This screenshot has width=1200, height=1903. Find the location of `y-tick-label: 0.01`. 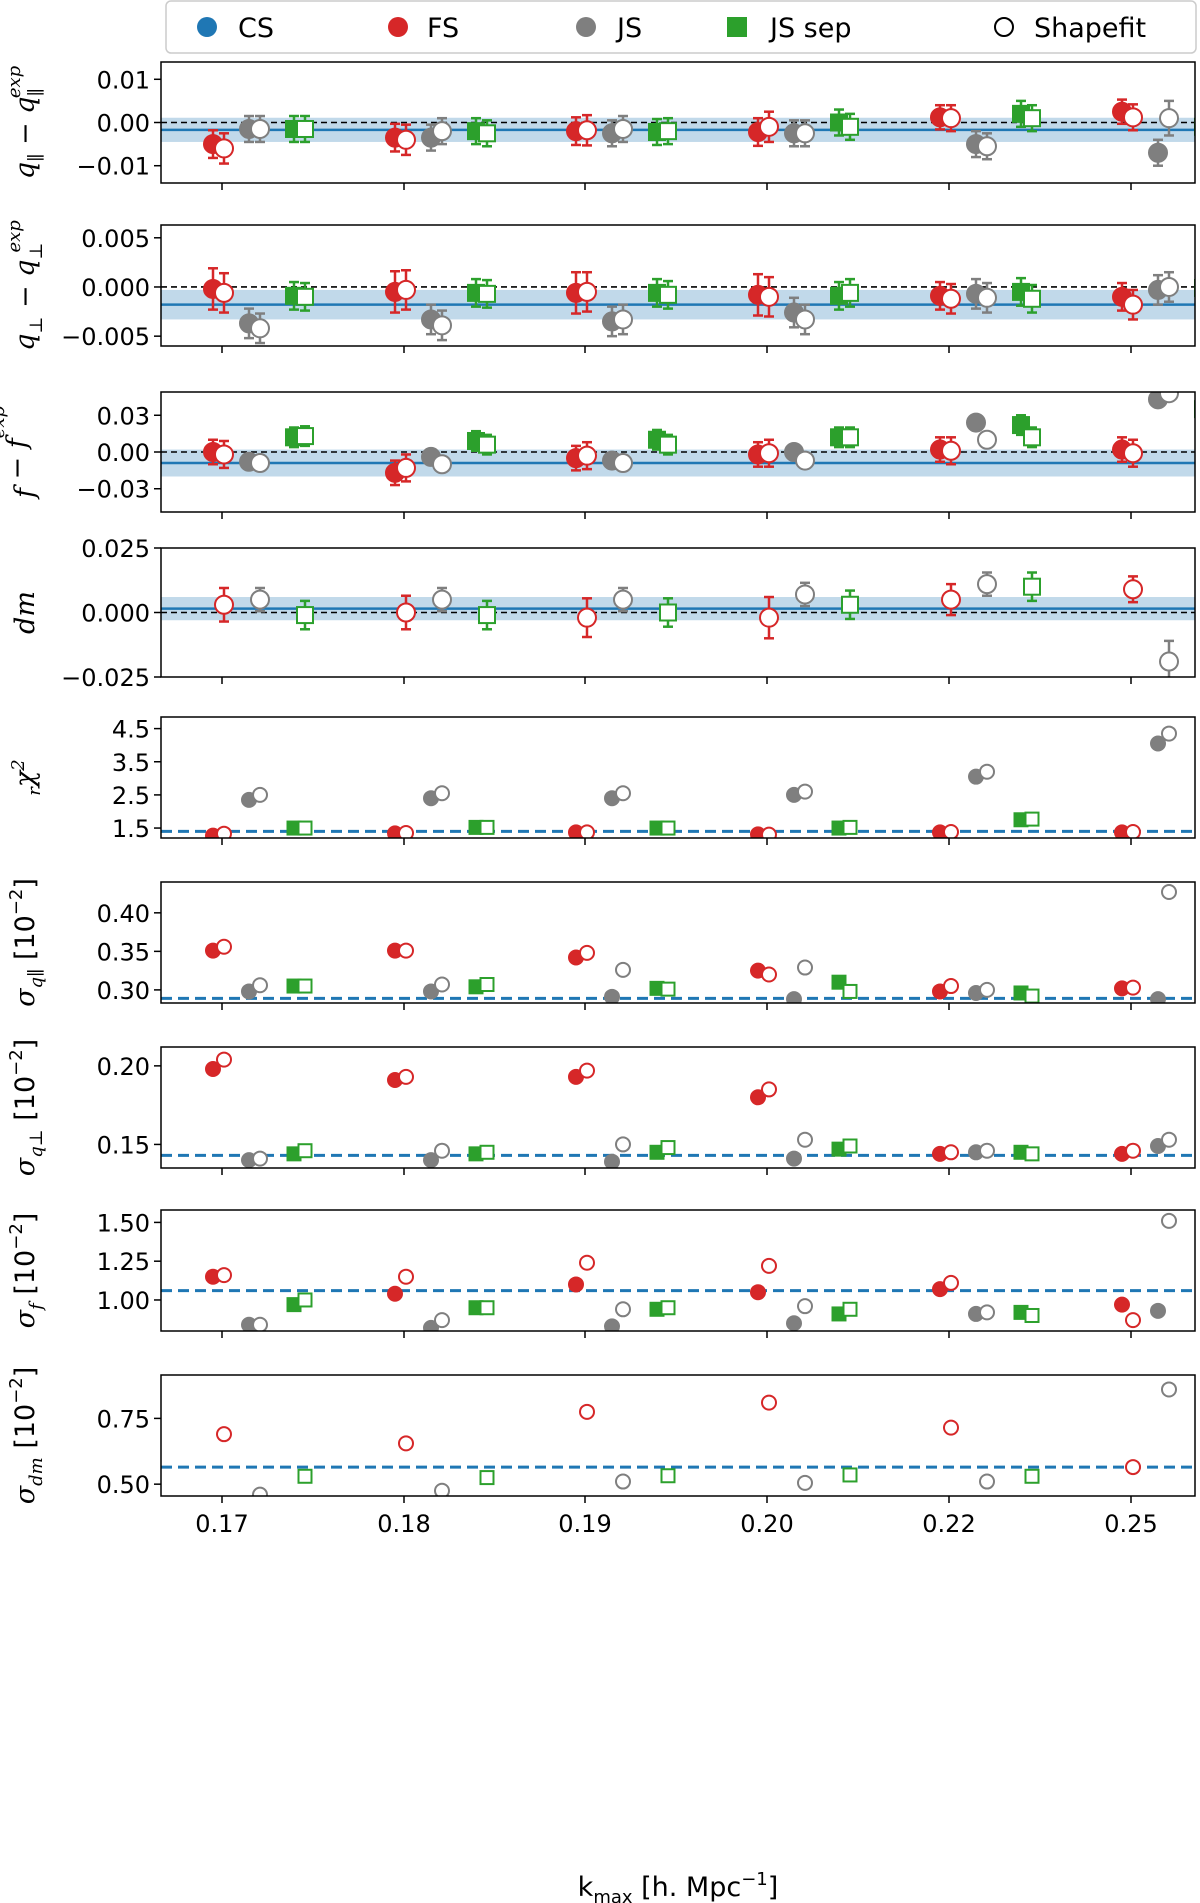

y-tick-label: 0.01 is located at coordinates (123, 80).